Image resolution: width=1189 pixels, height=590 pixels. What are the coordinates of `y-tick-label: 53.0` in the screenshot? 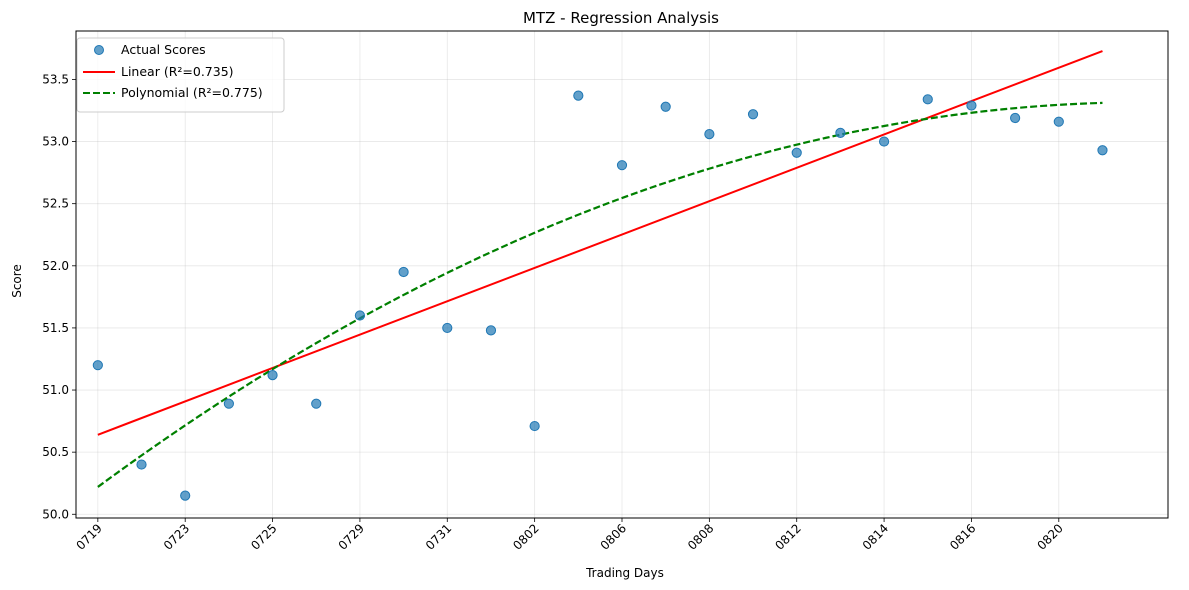 It's located at (55, 142).